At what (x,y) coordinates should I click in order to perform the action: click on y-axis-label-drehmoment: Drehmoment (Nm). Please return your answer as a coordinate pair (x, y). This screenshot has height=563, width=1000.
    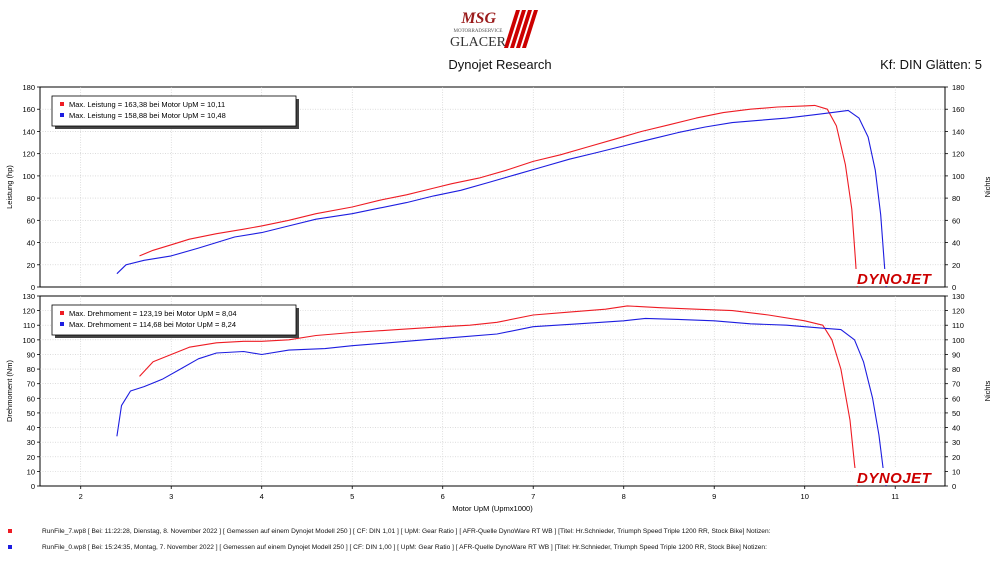
    Looking at the image, I should click on (9, 390).